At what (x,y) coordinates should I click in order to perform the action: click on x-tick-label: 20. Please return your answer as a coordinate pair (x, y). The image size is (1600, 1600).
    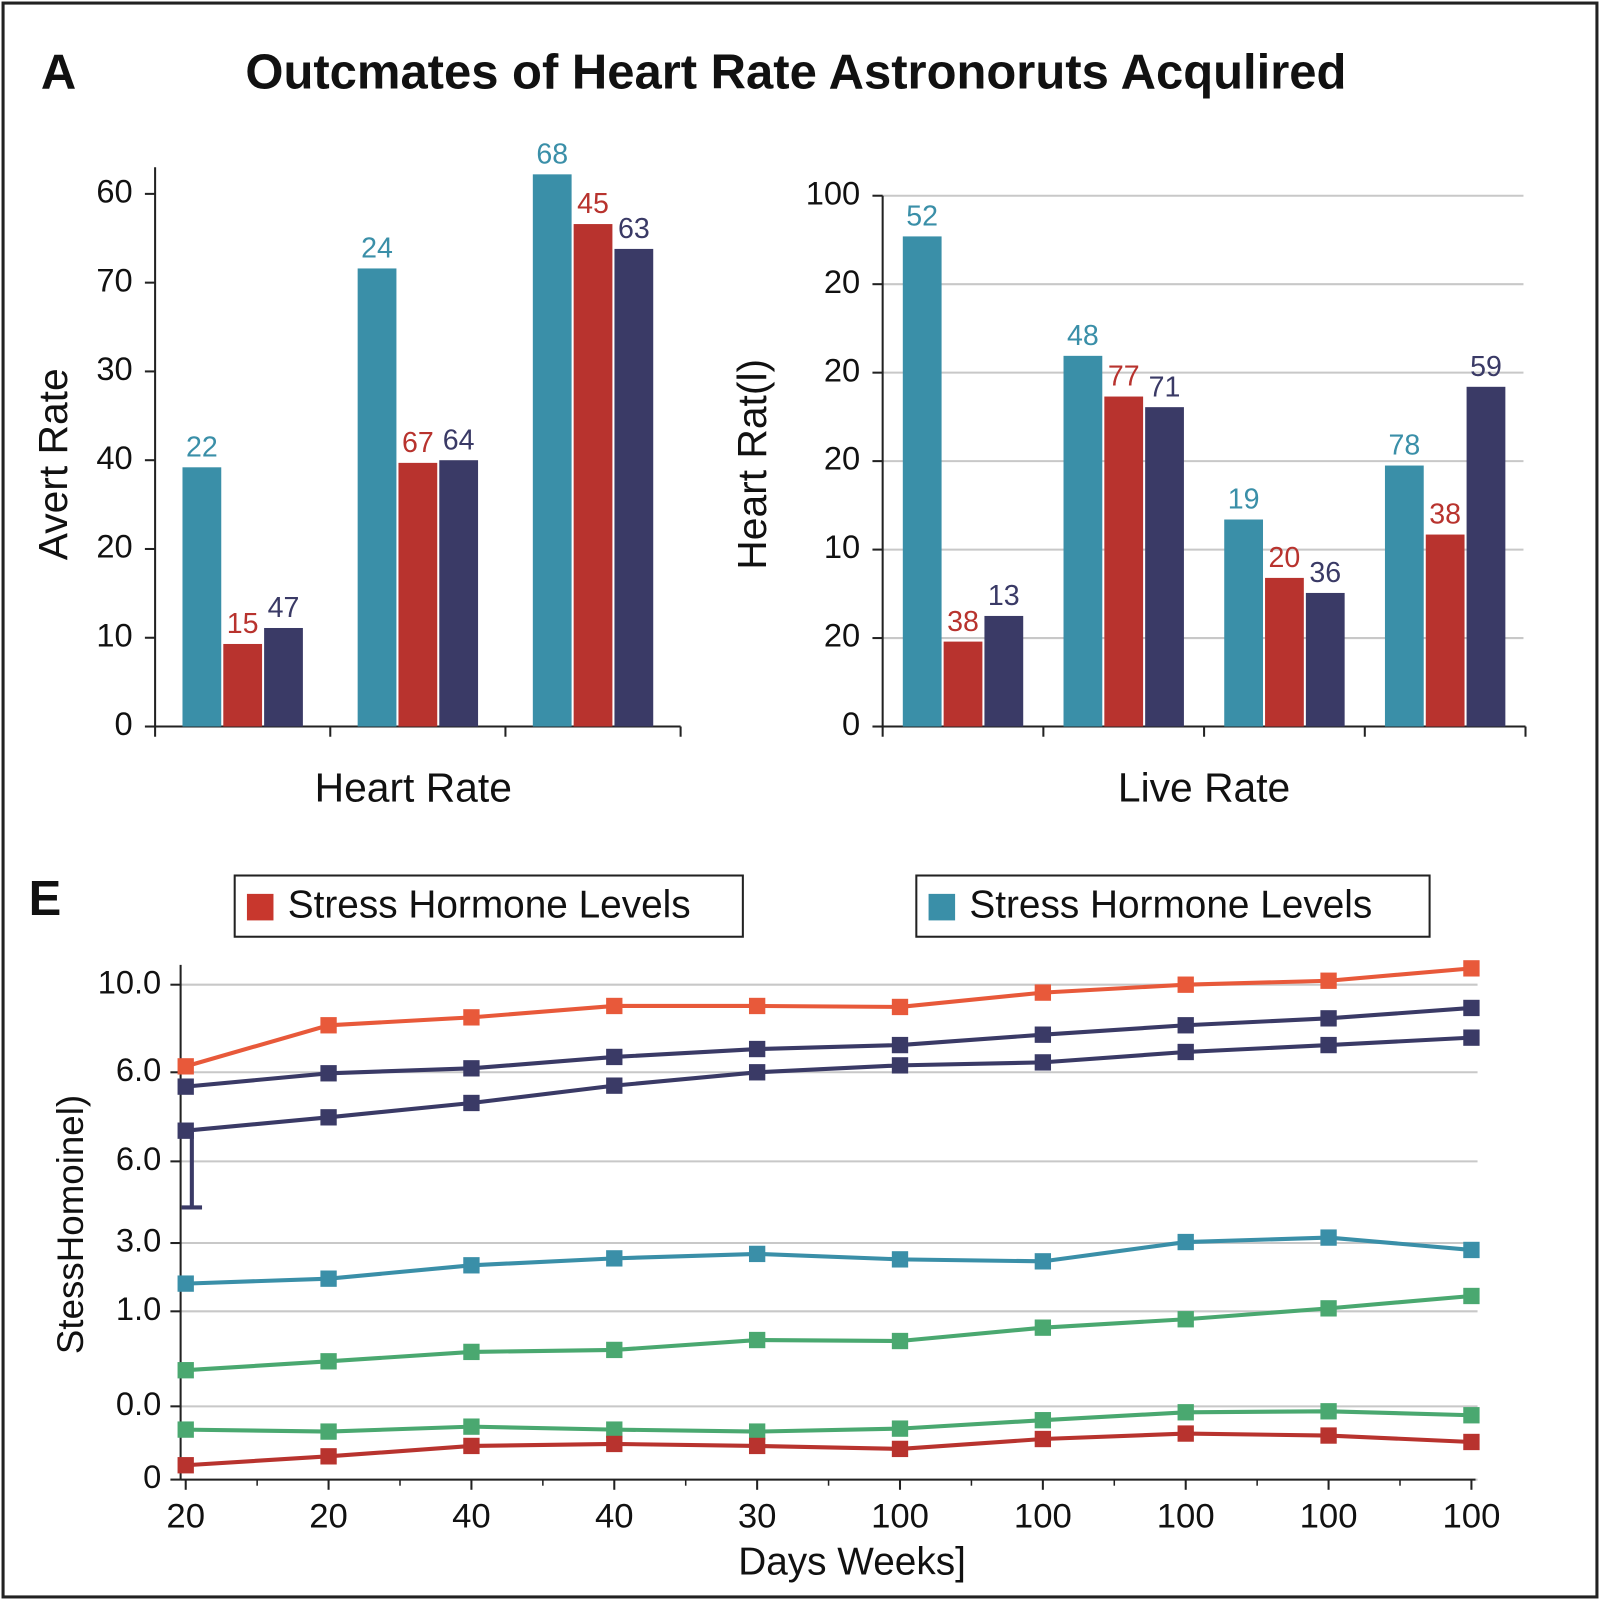
    Looking at the image, I should click on (185, 1517).